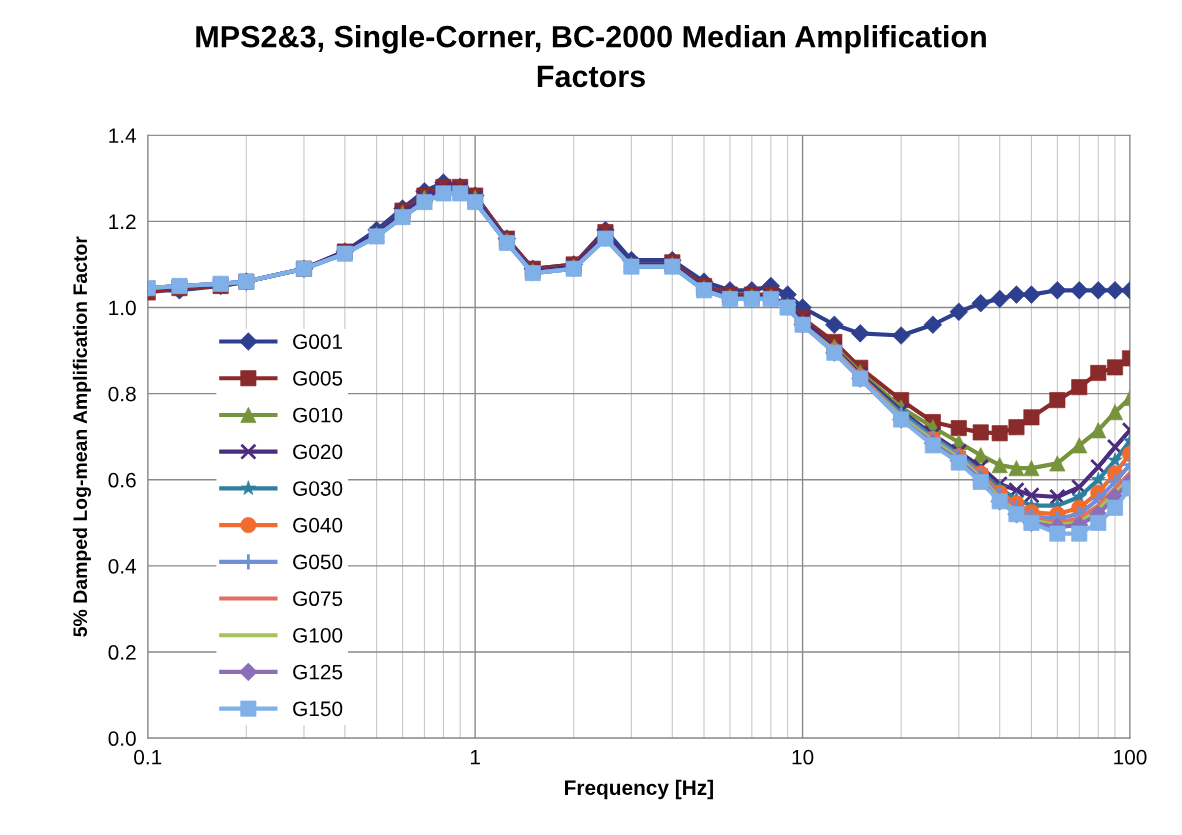  Describe the element at coordinates (122, 738) in the screenshot. I see `y-tick-label: 0.0` at that location.